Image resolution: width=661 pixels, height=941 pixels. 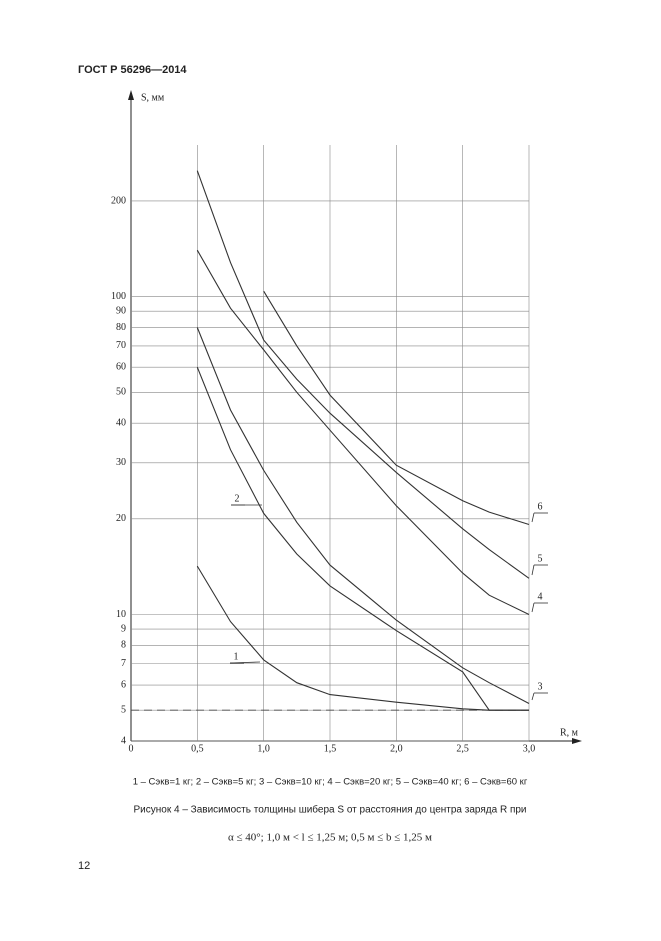 I want to click on x-tick-label: 2,5, so click(x=462, y=748).